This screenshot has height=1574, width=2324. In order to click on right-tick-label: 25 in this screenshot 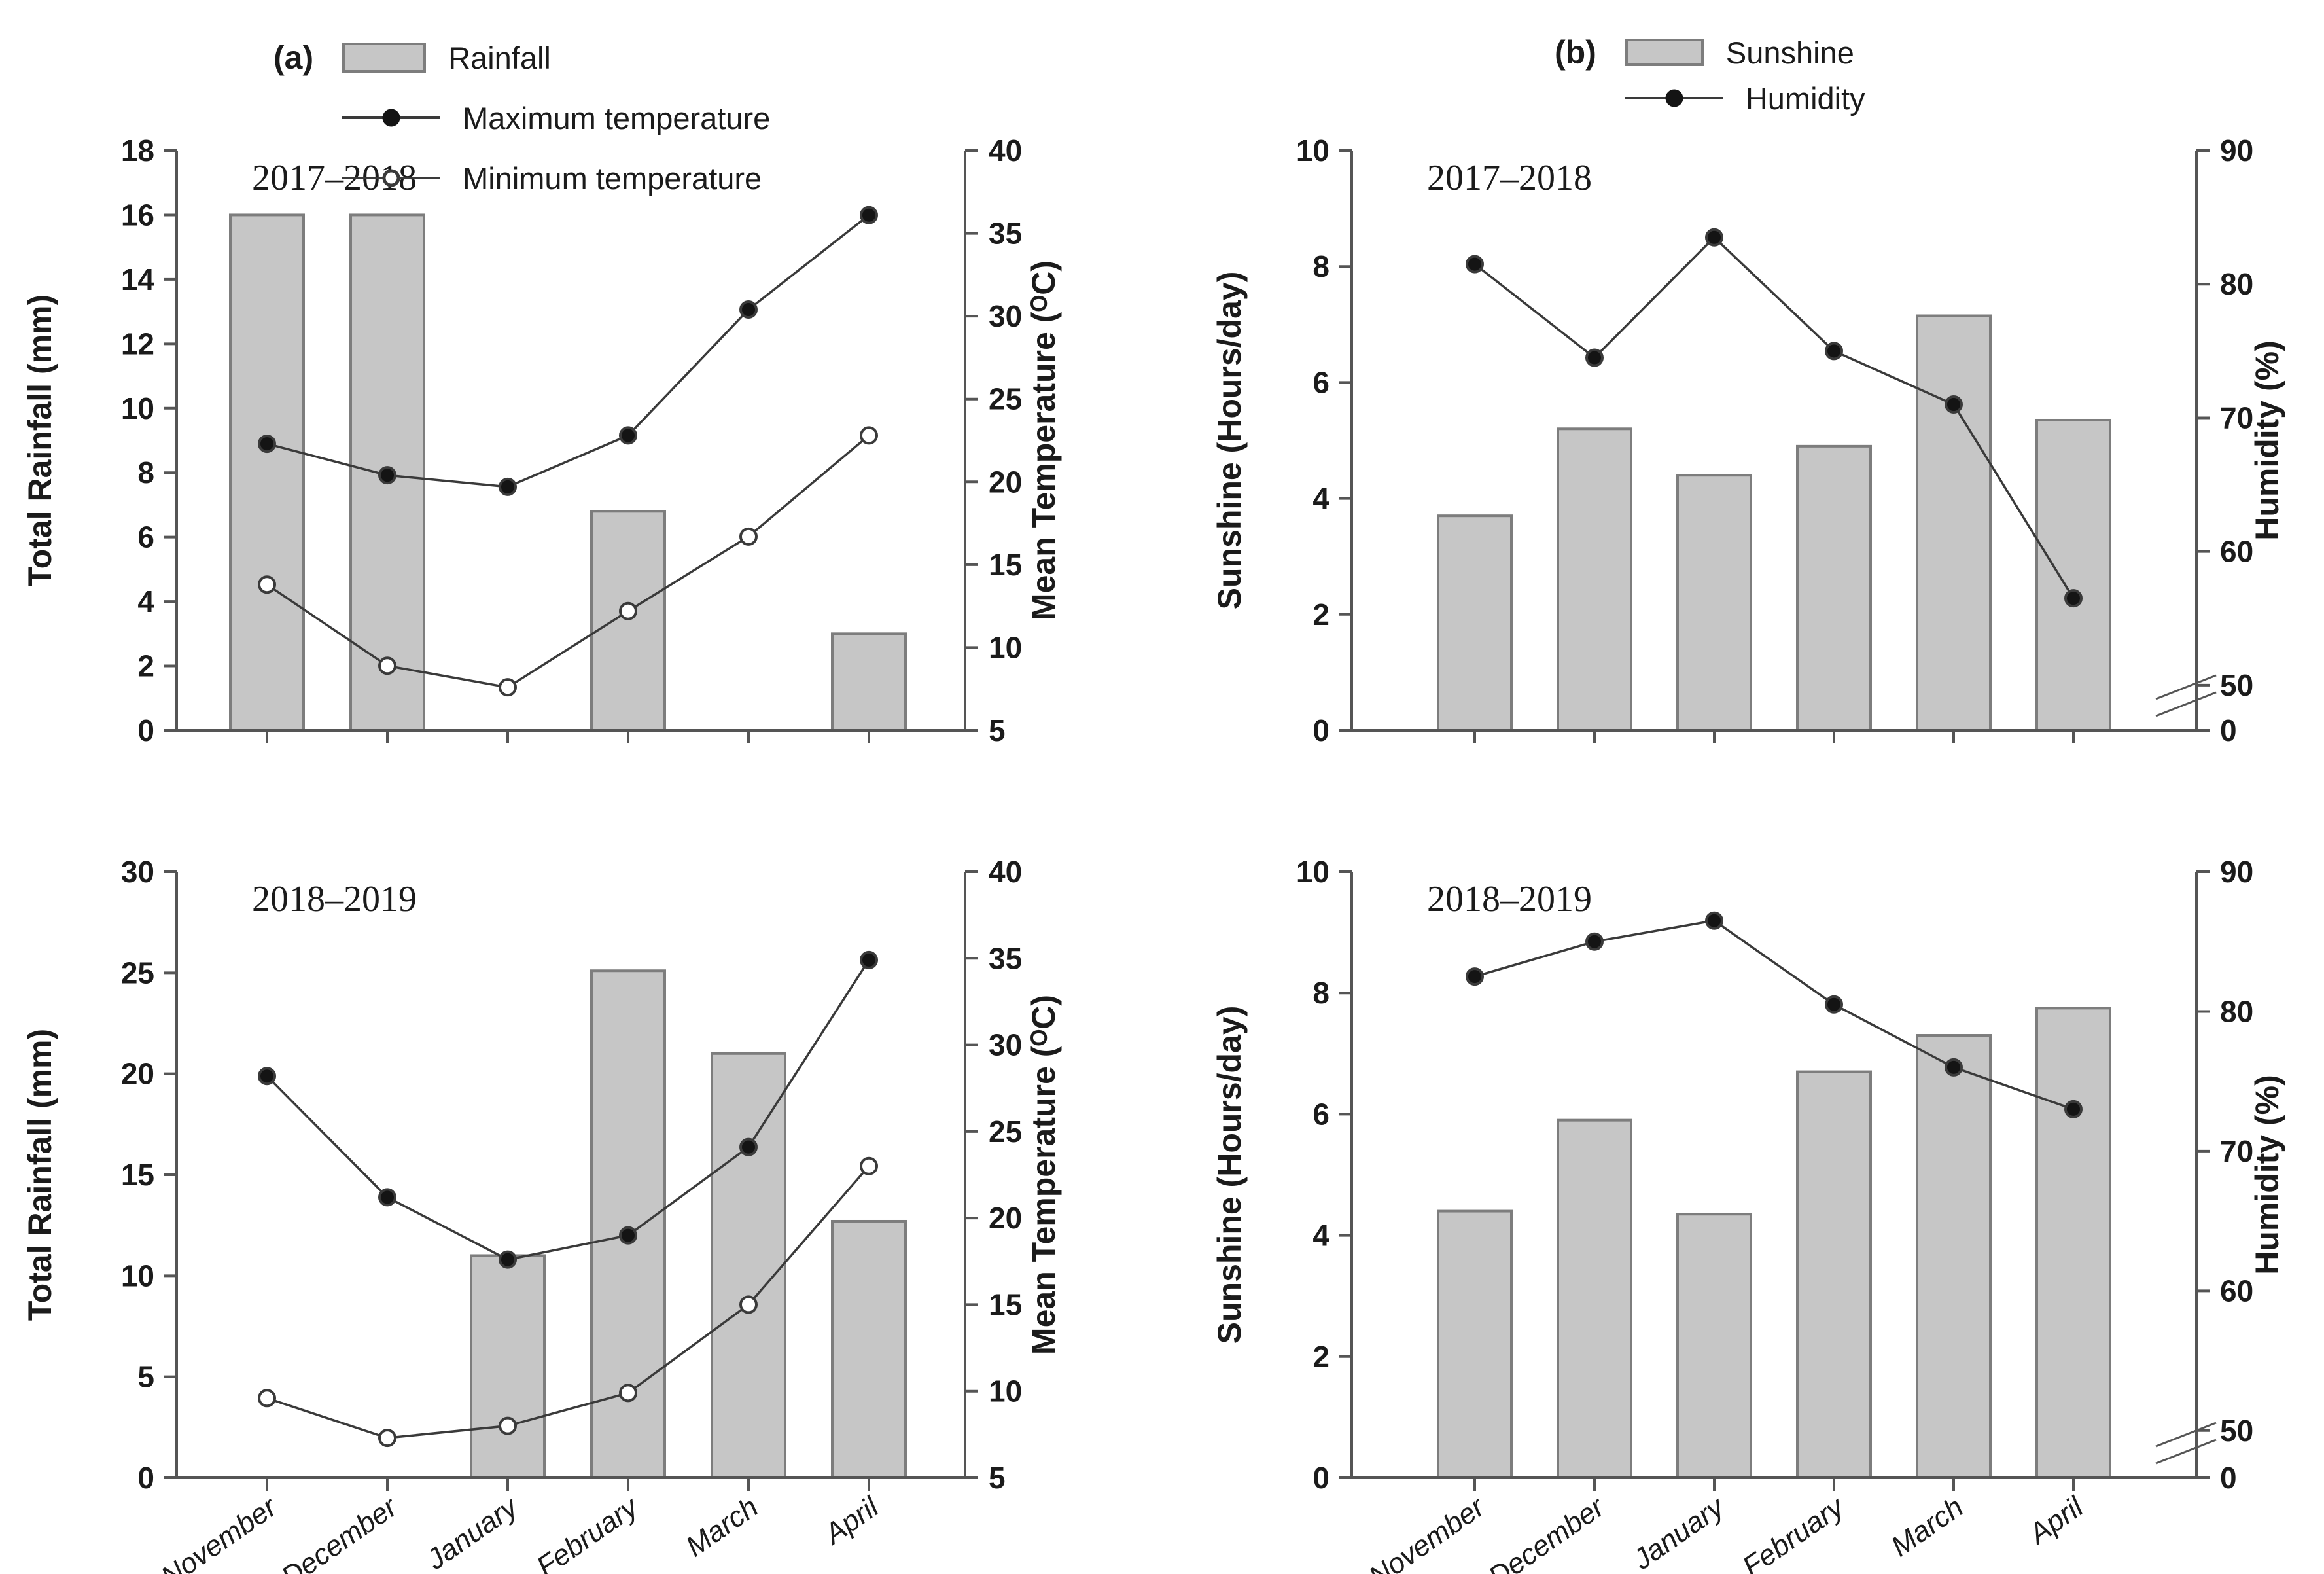, I will do `click(1006, 1132)`.